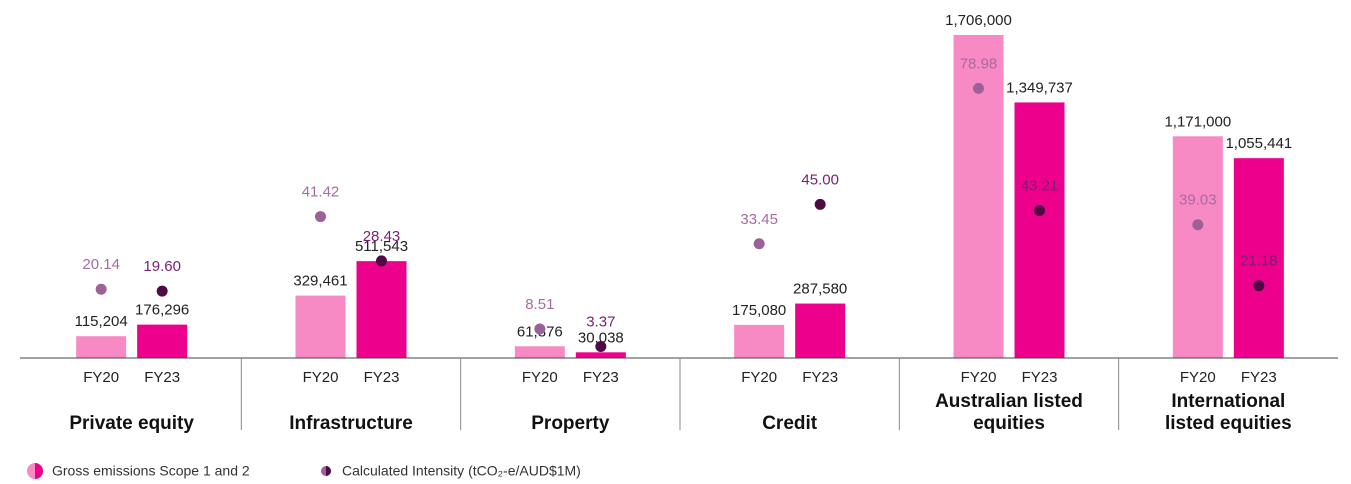 The width and height of the screenshot is (1351, 484). Describe the element at coordinates (381, 246) in the screenshot. I see `bar-value-label: 511,543` at that location.